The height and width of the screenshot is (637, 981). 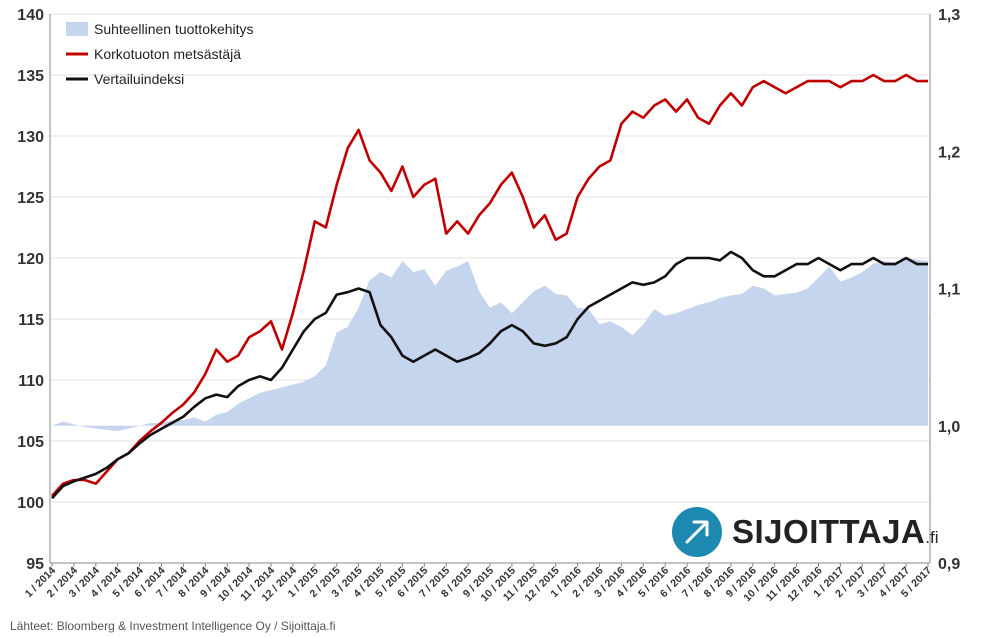 What do you see at coordinates (30, 503) in the screenshot?
I see `left-tick-label-100: 100` at bounding box center [30, 503].